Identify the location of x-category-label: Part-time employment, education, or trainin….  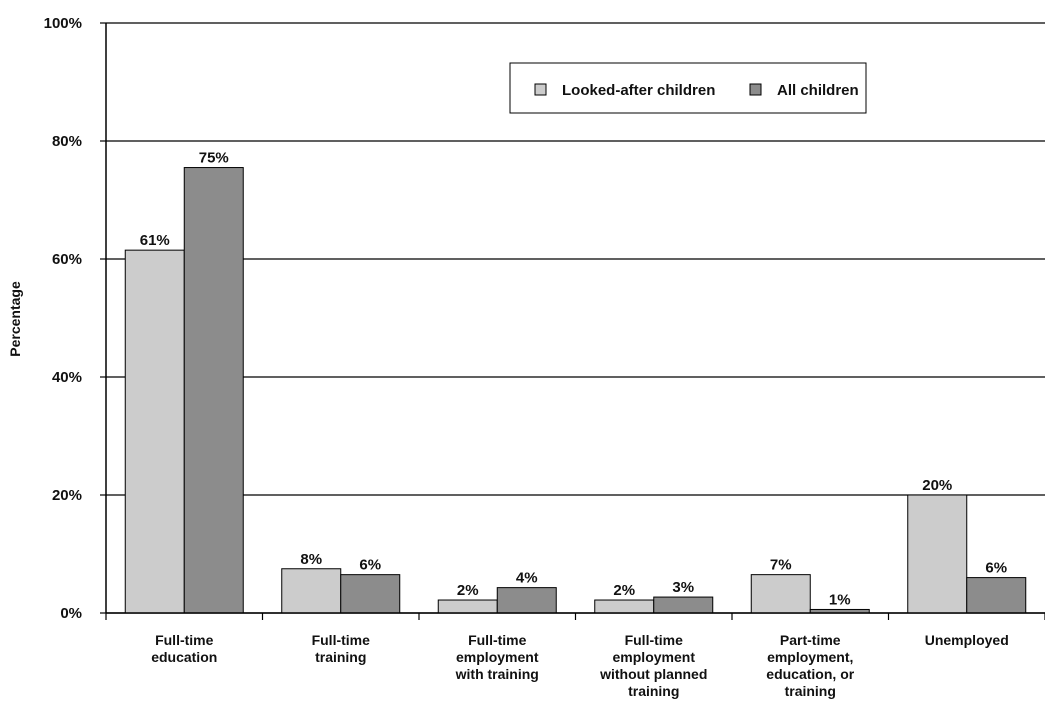
(810, 665).